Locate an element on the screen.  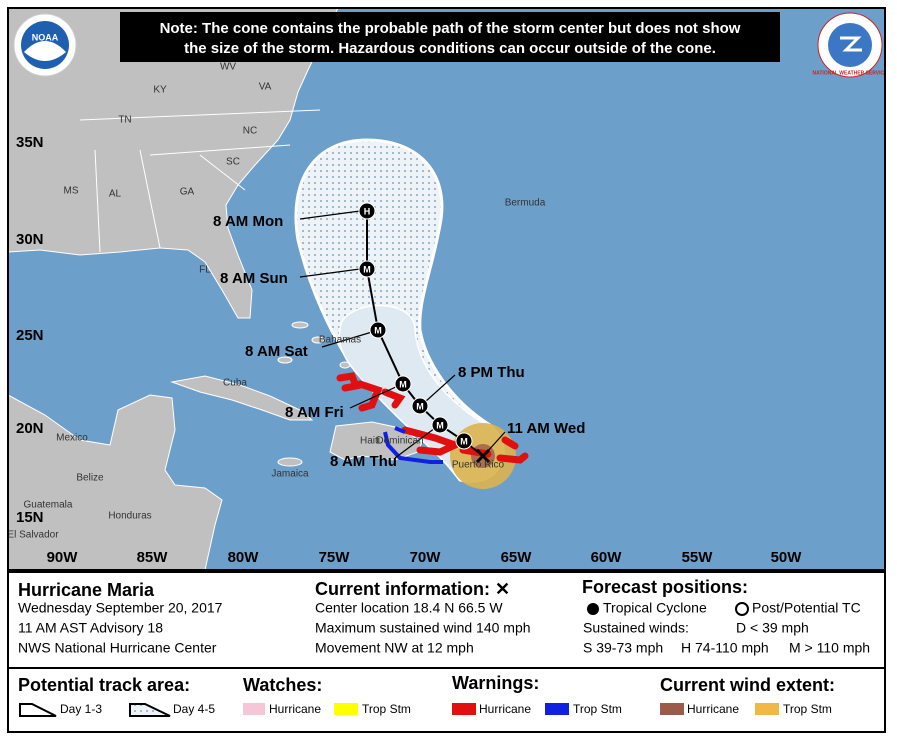
section-title: Forecast positions: is located at coordinates (665, 587).